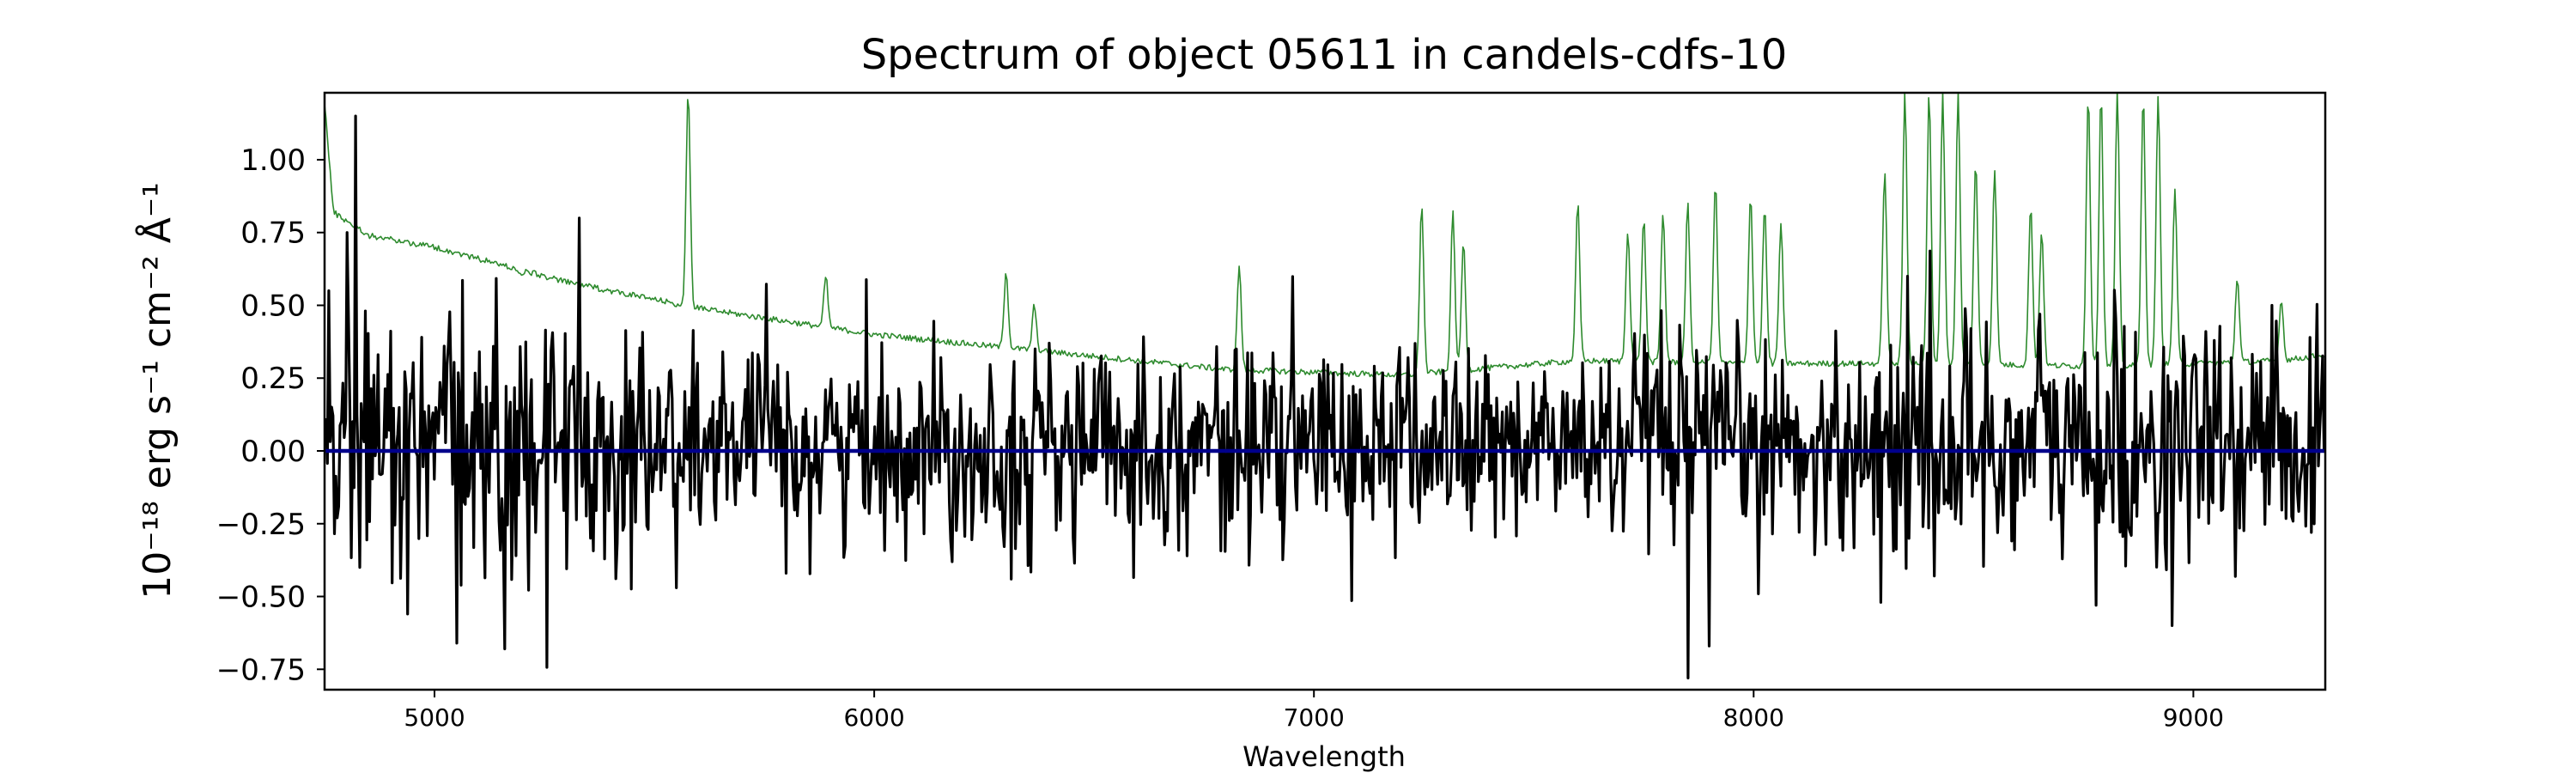  I want to click on x-axis: 5000 6000 7000 8000 9000, so click(1314, 711).